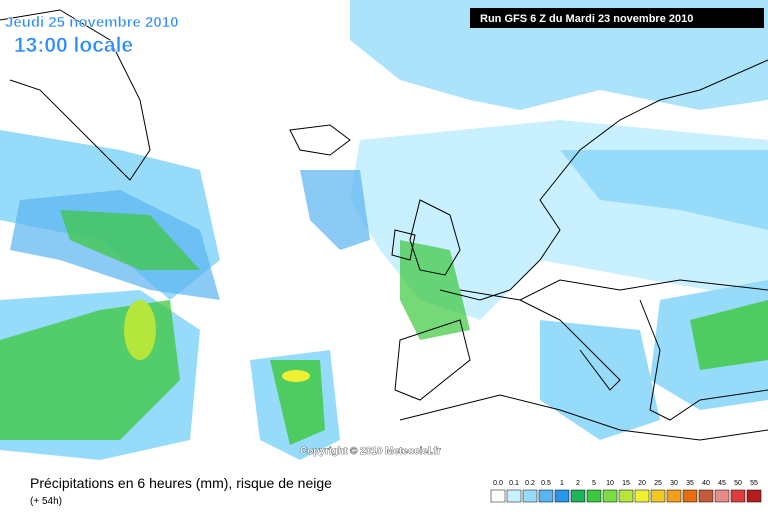 This screenshot has height=512, width=768. Describe the element at coordinates (674, 483) in the screenshot. I see `legend-label: 30` at that location.